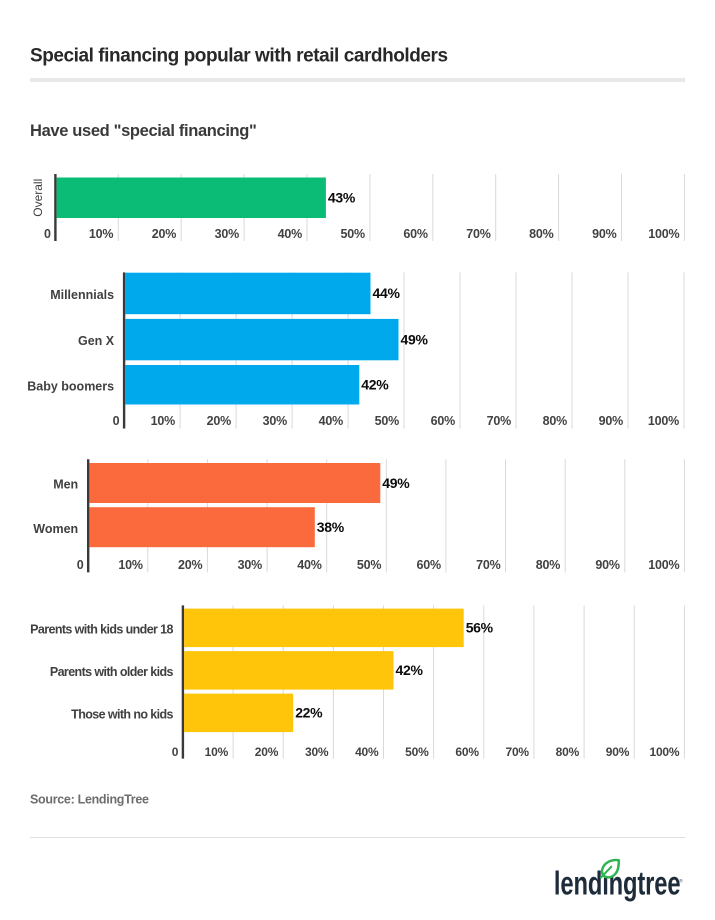 This screenshot has height=920, width=715. Describe the element at coordinates (89, 799) in the screenshot. I see `svg-text: Source: LendingTree` at that location.